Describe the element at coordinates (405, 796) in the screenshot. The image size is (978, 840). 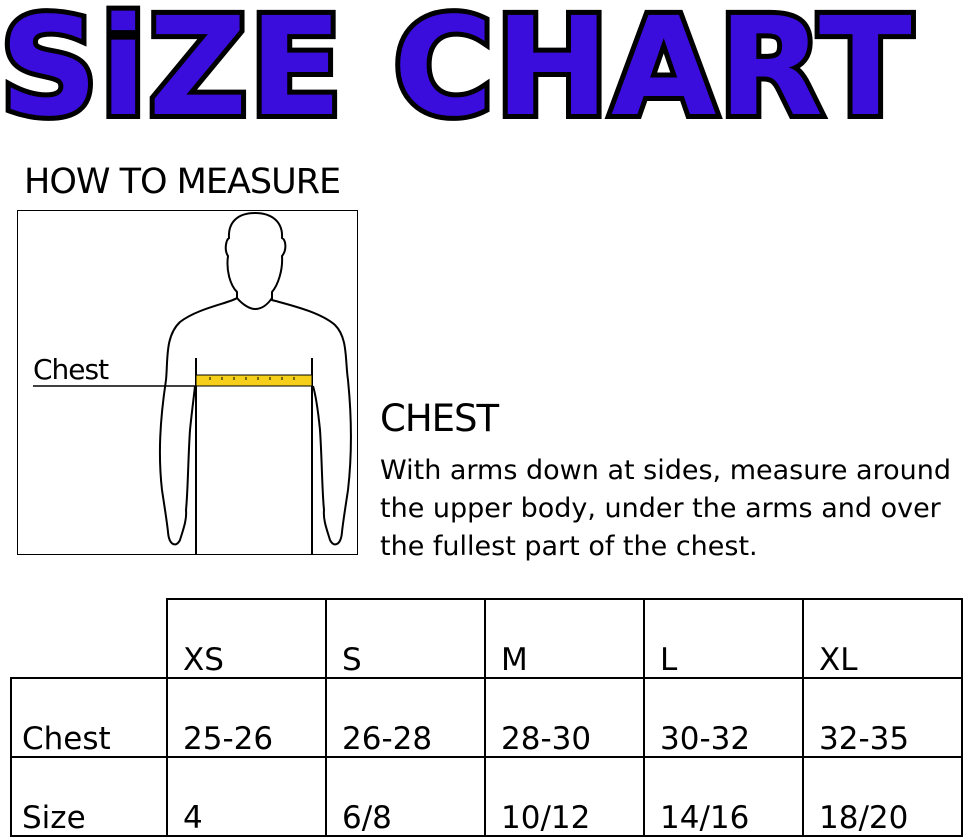
I see `table-cell: 6/8` at that location.